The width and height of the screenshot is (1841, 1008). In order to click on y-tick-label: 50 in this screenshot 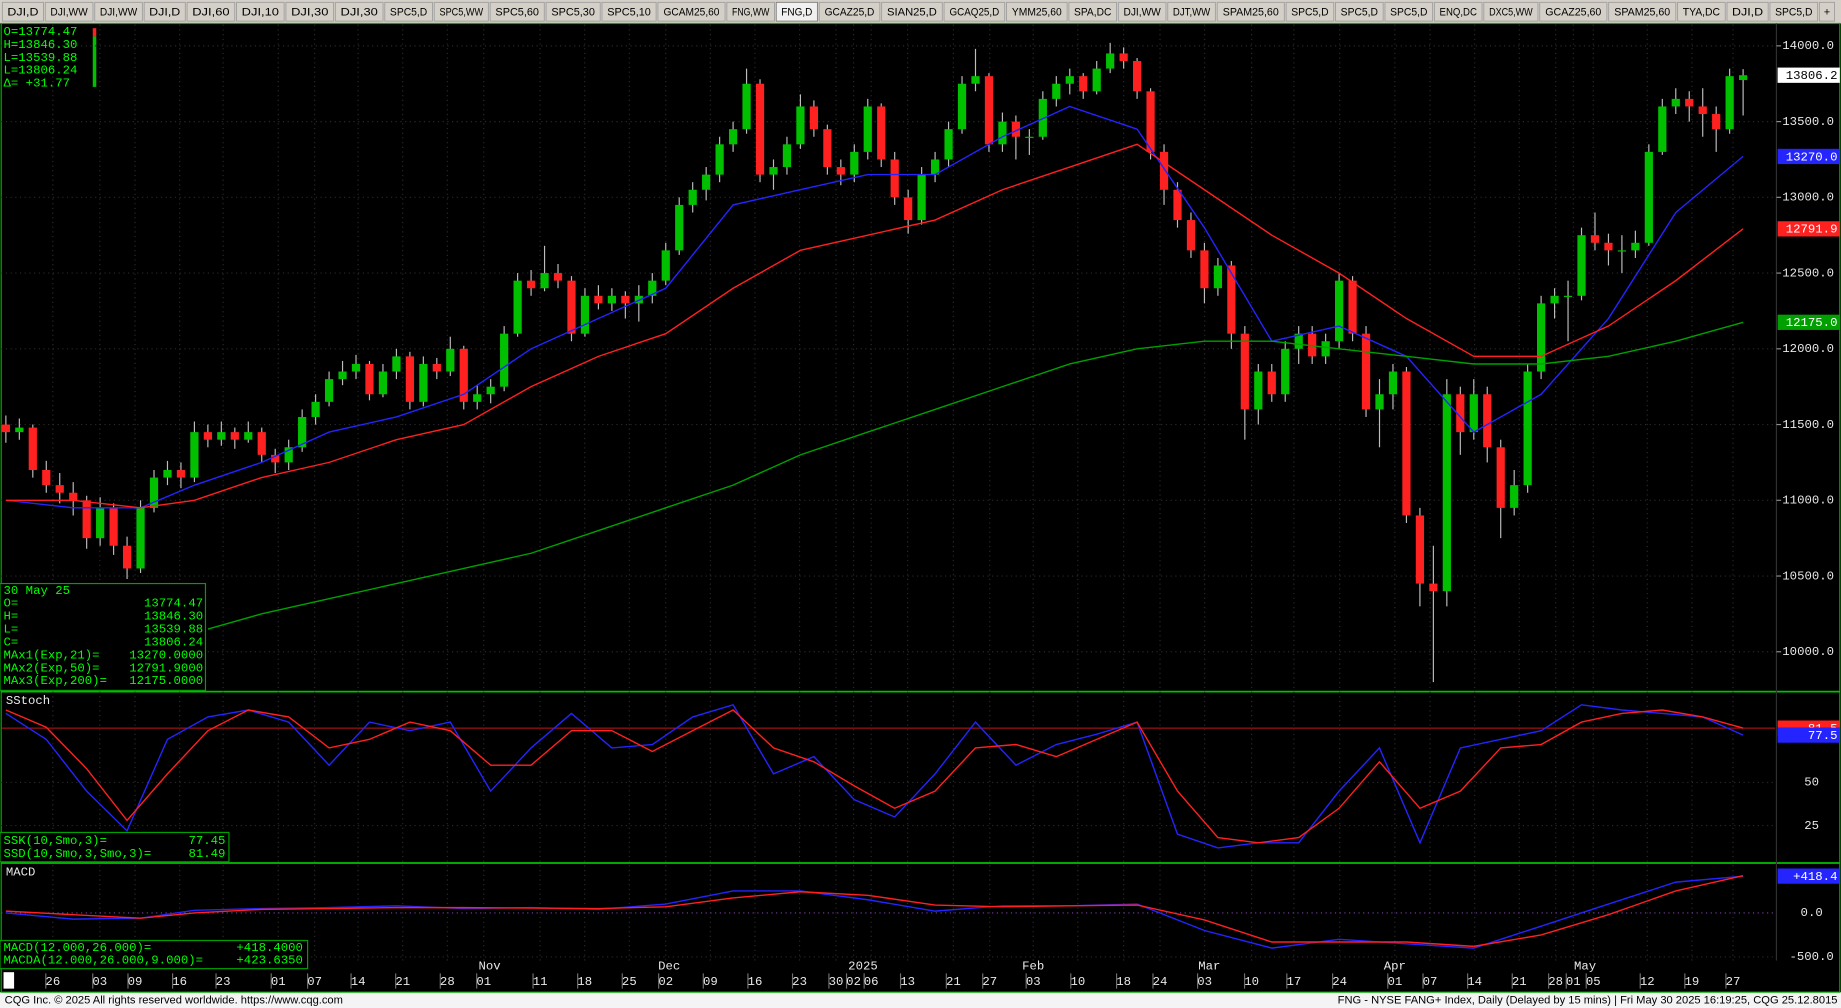, I will do `click(1811, 783)`.